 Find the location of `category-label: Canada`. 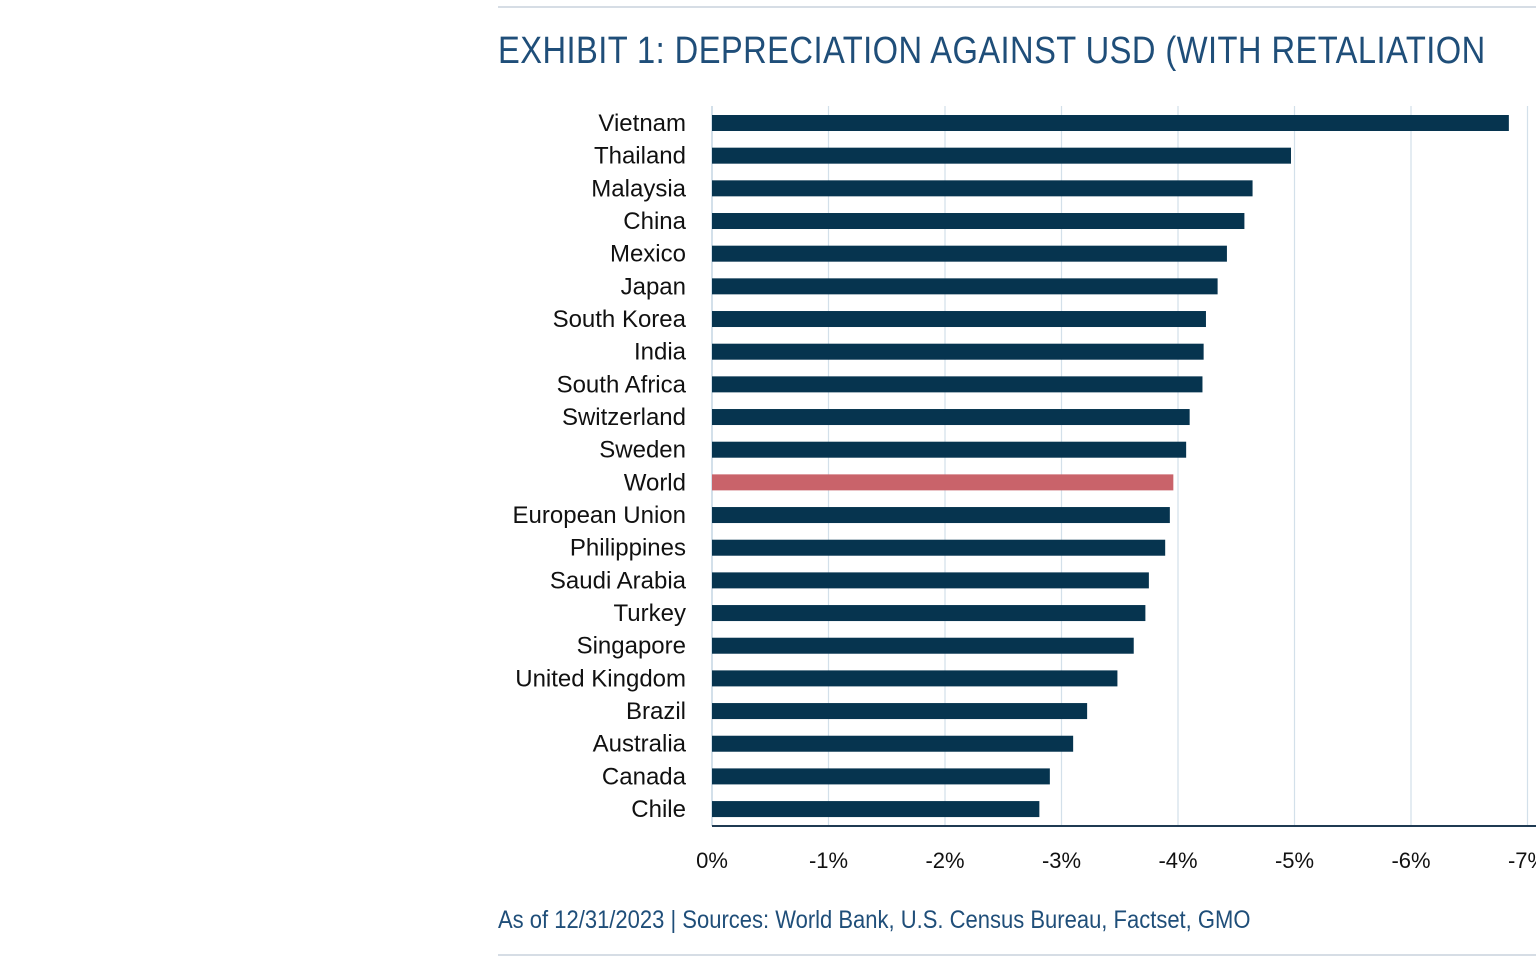

category-label: Canada is located at coordinates (644, 776).